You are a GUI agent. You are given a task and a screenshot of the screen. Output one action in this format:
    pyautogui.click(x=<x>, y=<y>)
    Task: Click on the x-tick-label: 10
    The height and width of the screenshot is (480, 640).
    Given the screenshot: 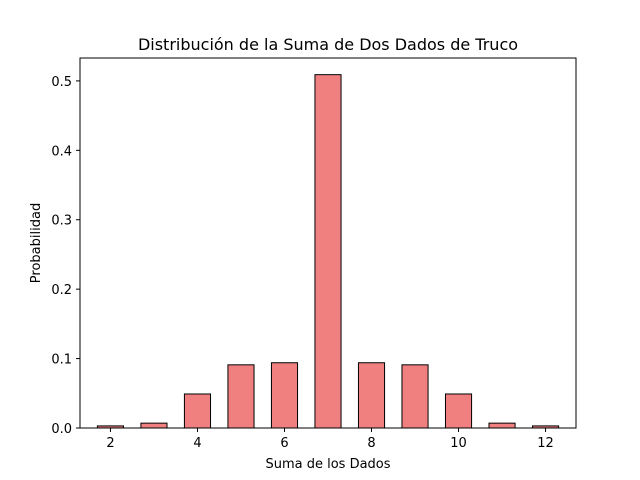 What is the action you would take?
    pyautogui.click(x=458, y=443)
    